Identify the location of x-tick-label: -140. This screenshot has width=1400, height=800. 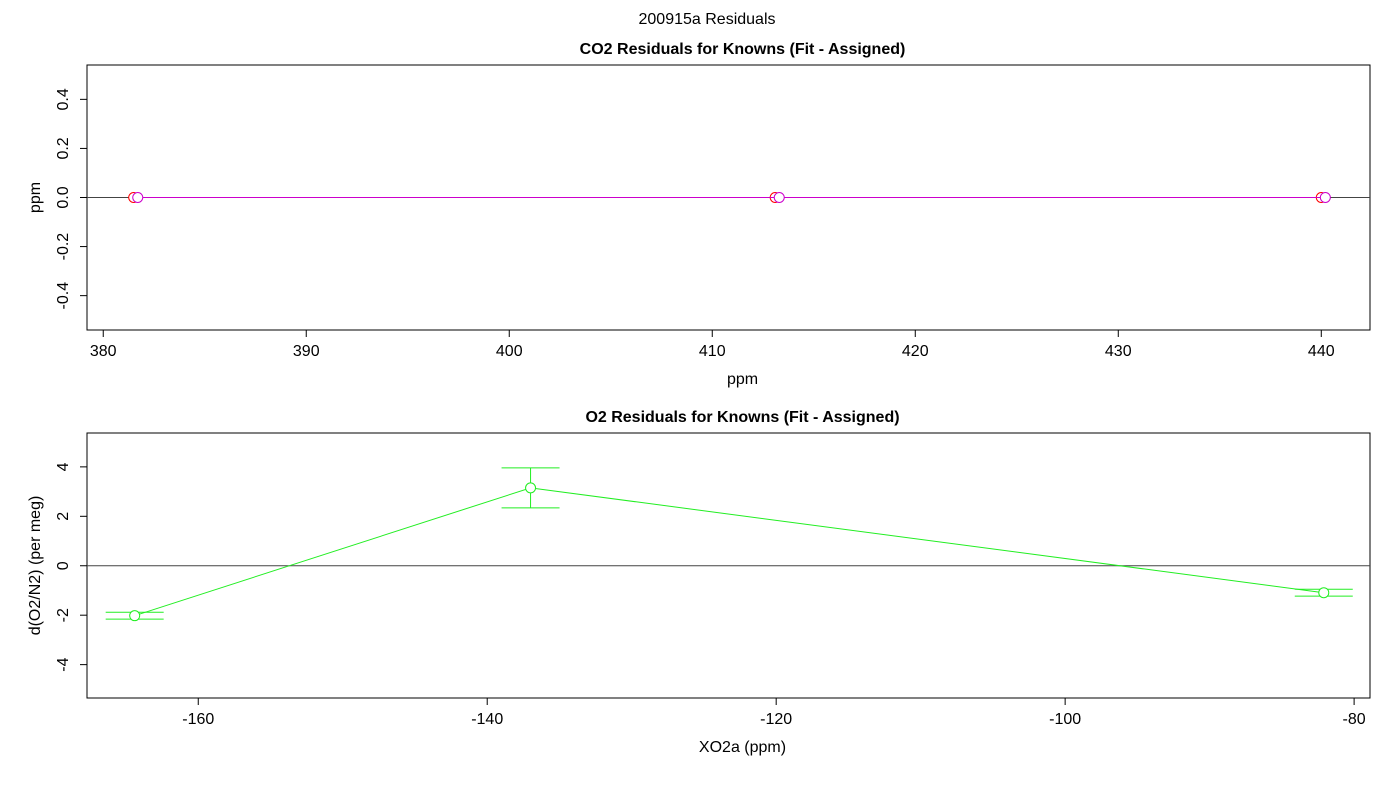
(487, 719).